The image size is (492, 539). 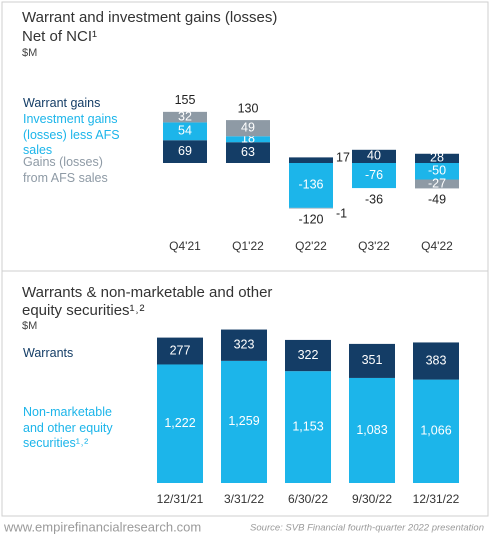 I want to click on website: www.empirefinancialresearch.com, so click(x=102, y=526).